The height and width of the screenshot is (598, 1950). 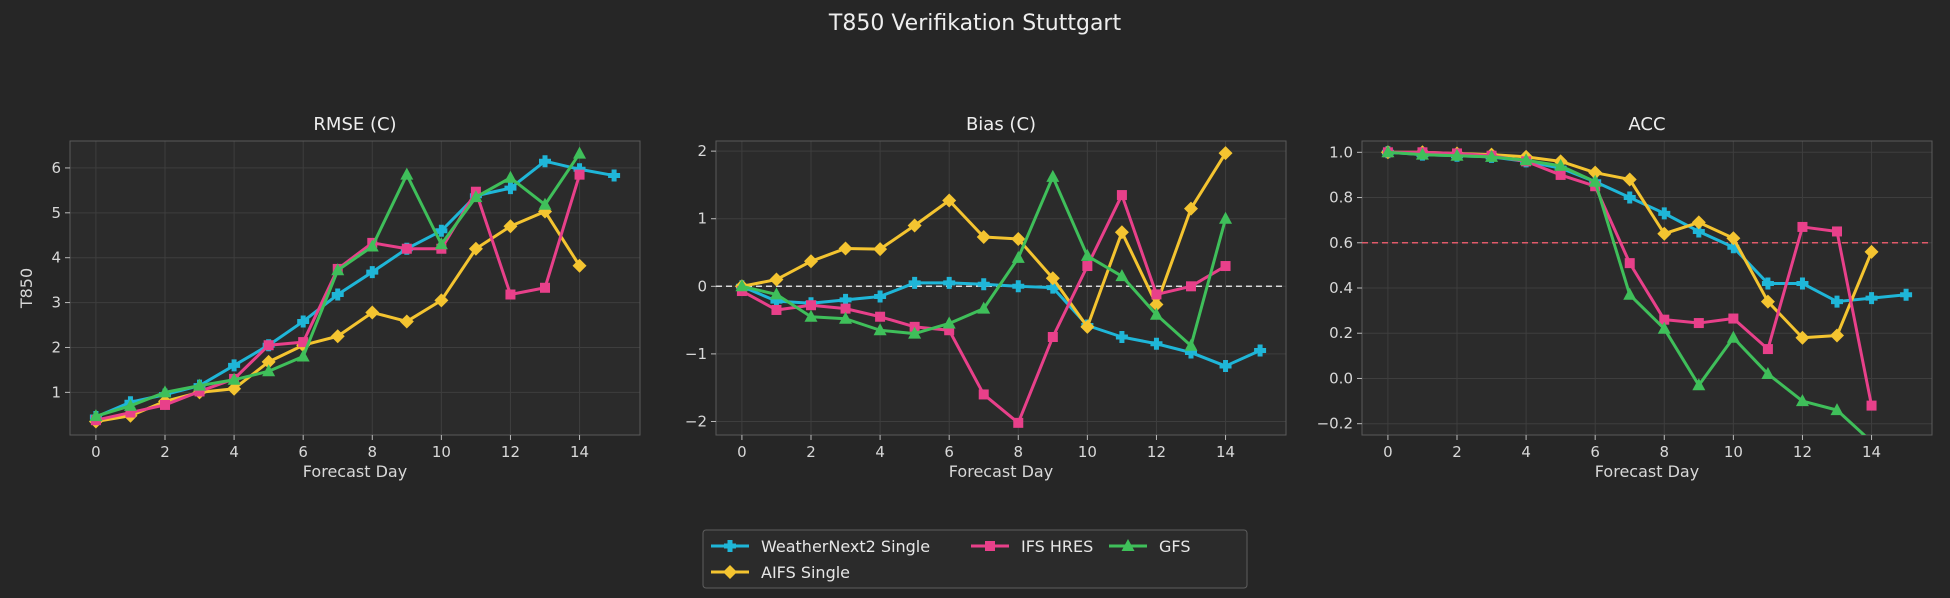 I want to click on y-tick-label: 0.4, so click(x=1341, y=288).